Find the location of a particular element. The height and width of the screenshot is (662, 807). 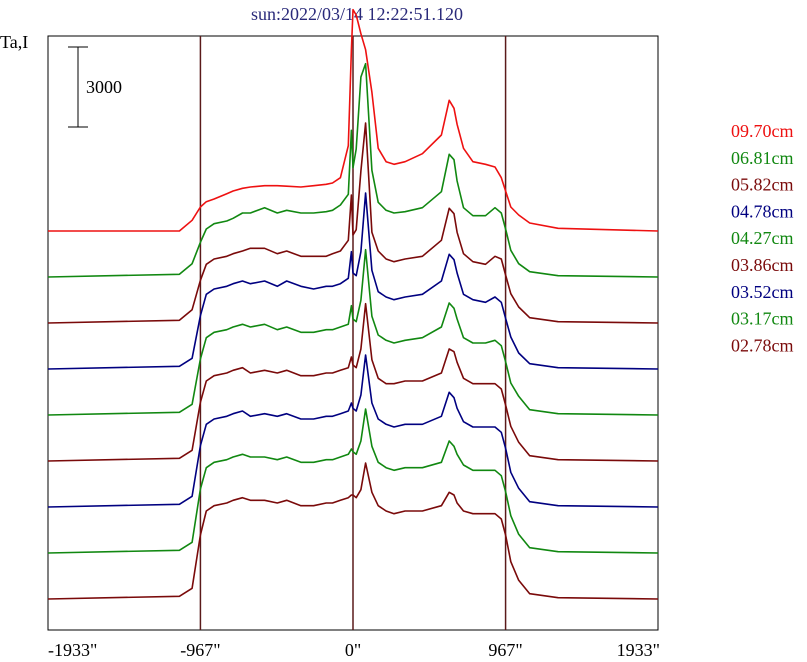

legend-entry: 06.81cm is located at coordinates (762, 158).